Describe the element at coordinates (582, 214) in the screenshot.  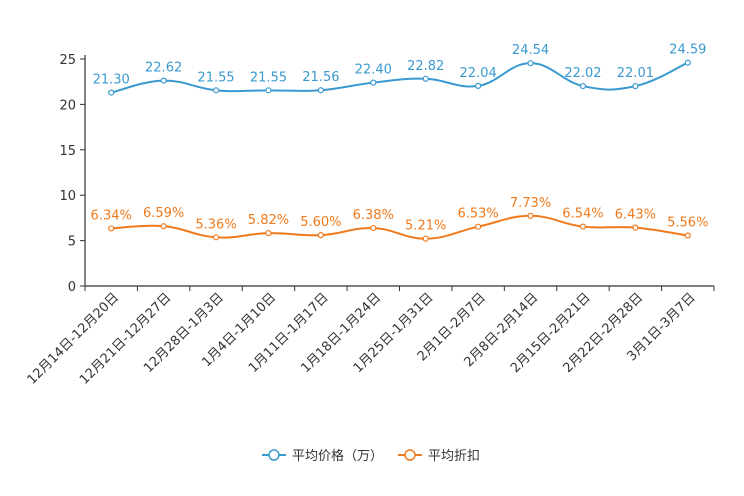
I see `data-label: 6.54%` at that location.